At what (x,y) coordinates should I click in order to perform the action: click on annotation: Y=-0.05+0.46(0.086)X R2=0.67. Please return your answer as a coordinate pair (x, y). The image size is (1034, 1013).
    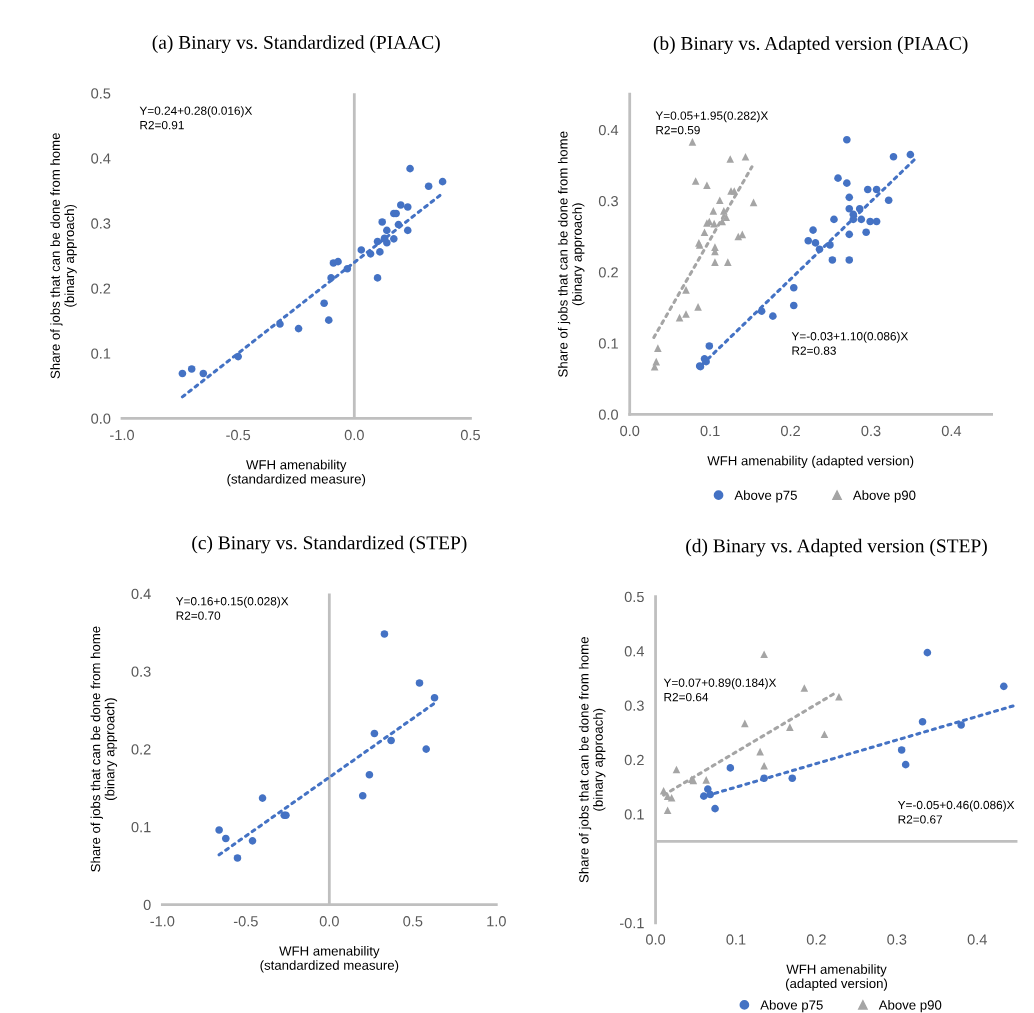
    Looking at the image, I should click on (956, 812).